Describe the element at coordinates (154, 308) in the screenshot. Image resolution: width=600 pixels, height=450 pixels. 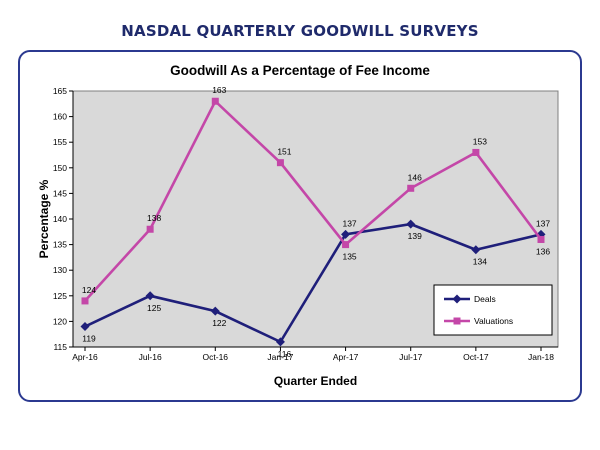
I see `data-label-deals: 125` at that location.